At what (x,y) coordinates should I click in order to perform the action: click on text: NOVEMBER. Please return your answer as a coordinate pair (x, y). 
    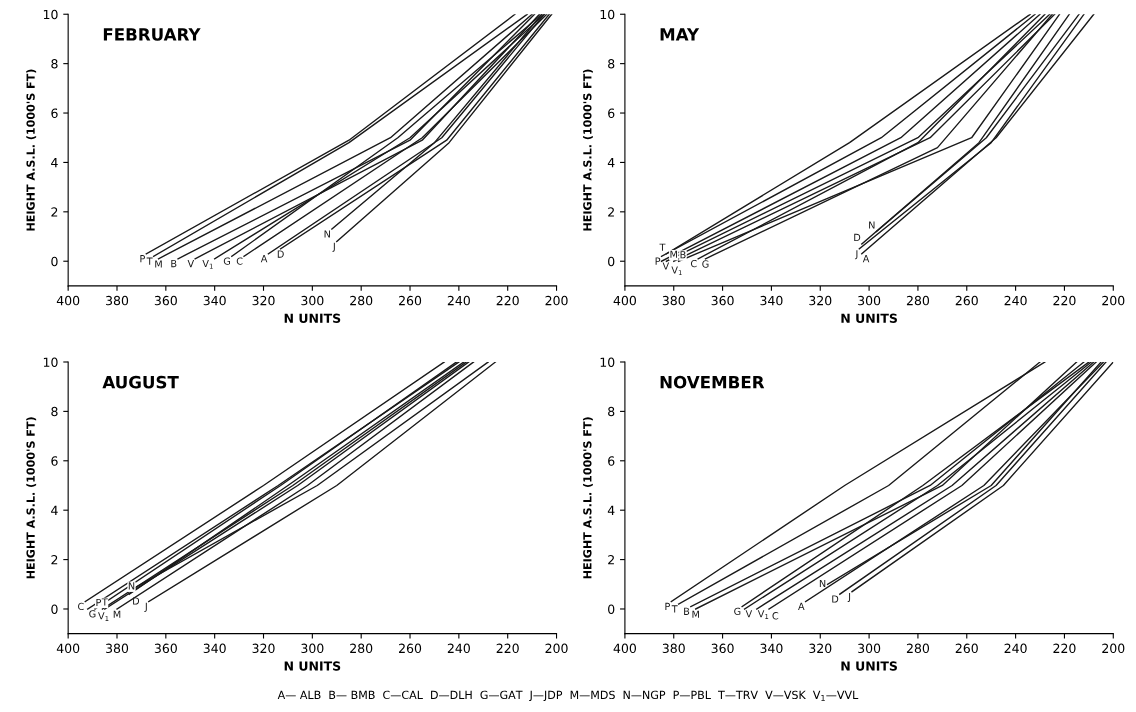
    Looking at the image, I should click on (712, 382).